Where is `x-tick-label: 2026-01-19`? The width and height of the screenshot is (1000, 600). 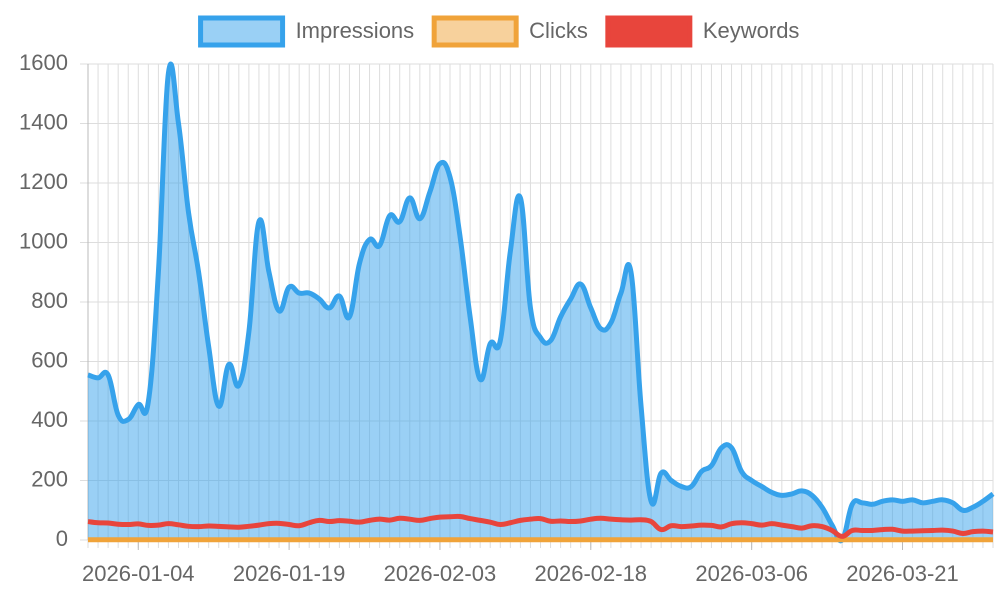
x-tick-label: 2026-01-19 is located at coordinates (289, 573).